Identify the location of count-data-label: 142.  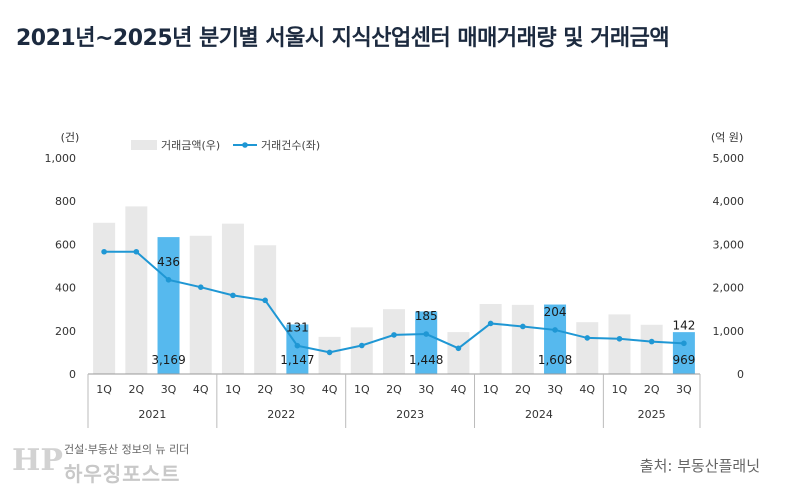
(683, 325).